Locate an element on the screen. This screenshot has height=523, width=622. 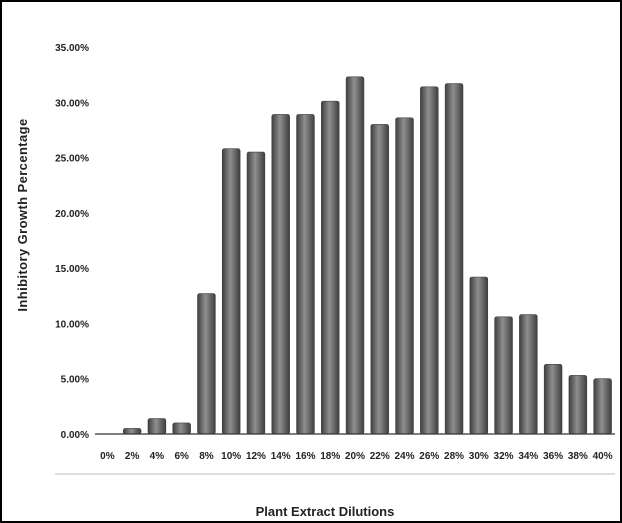
x-tick-label: 10% is located at coordinates (231, 456).